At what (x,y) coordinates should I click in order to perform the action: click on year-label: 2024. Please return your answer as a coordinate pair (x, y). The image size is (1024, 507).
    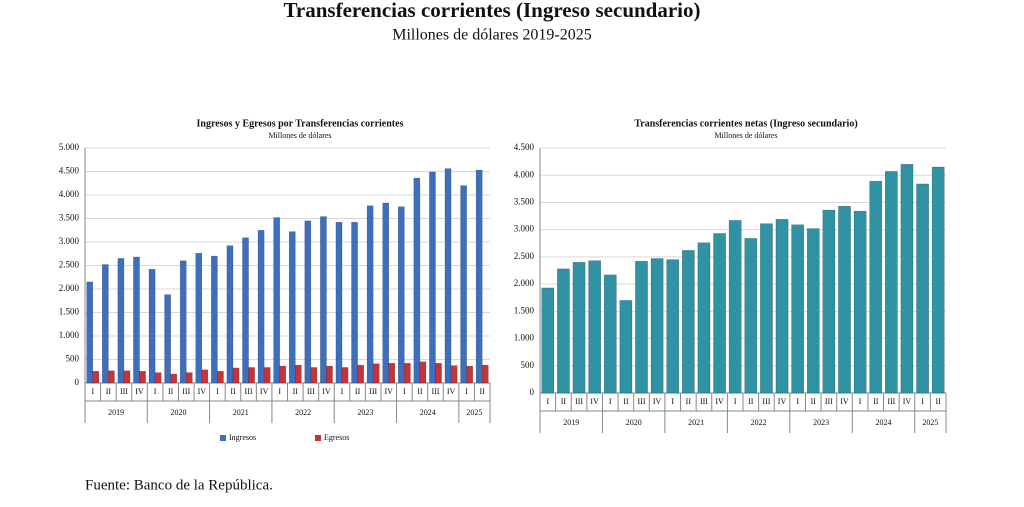
    Looking at the image, I should click on (884, 422).